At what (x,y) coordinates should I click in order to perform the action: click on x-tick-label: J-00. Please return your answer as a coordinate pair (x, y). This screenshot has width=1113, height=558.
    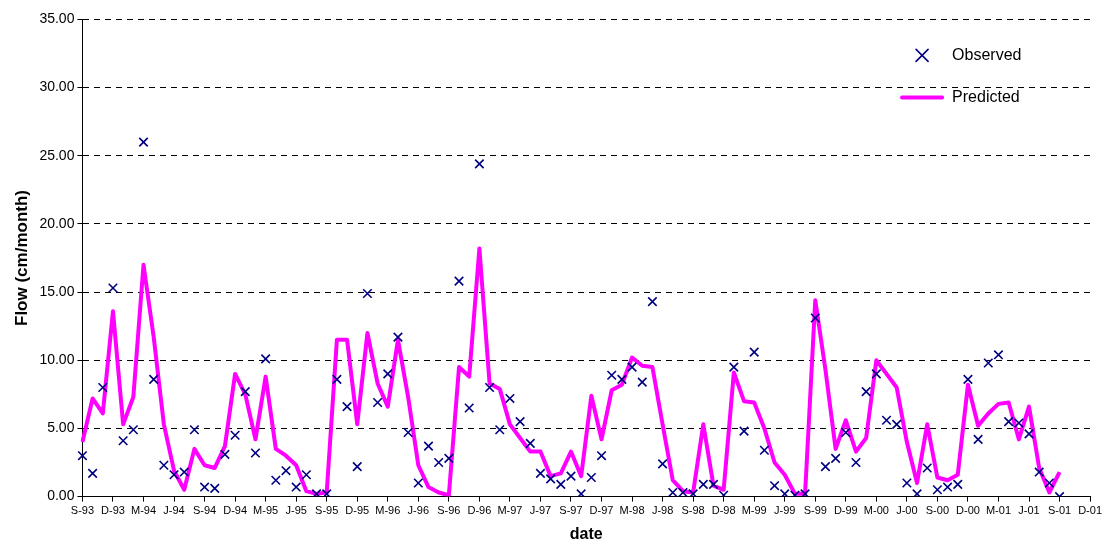
    Looking at the image, I should click on (907, 510).